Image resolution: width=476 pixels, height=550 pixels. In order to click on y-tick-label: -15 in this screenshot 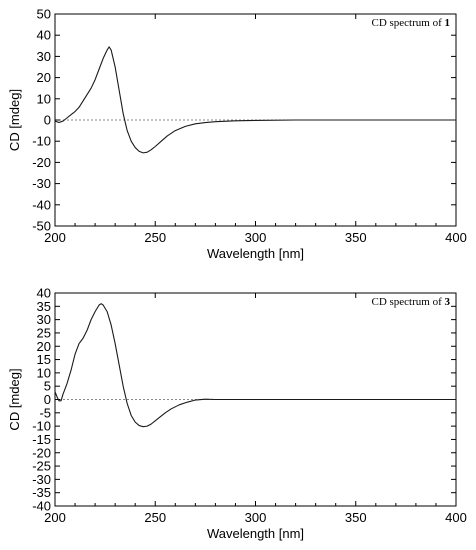, I will do `click(41, 439)`.